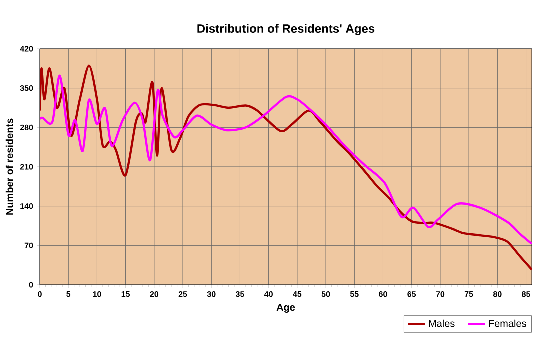  Describe the element at coordinates (507, 324) in the screenshot. I see `legend-label: Females` at that location.